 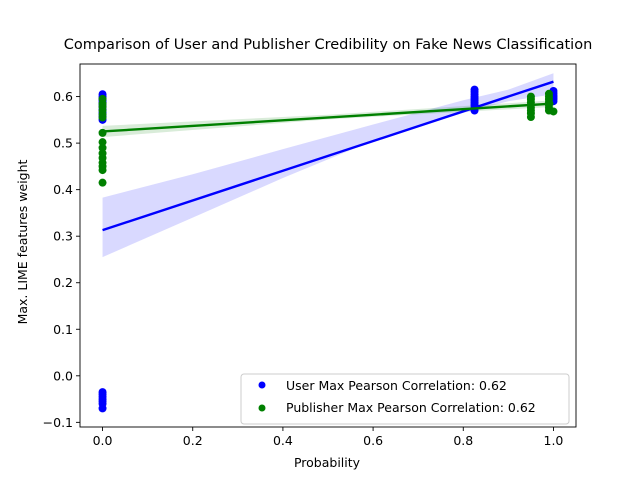 I want to click on y-tick-label: 0.0, so click(x=63, y=375).